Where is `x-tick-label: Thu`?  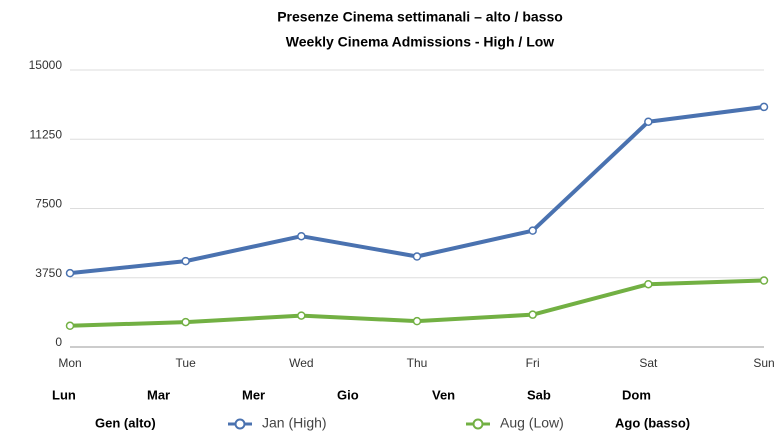 x-tick-label: Thu is located at coordinates (417, 363).